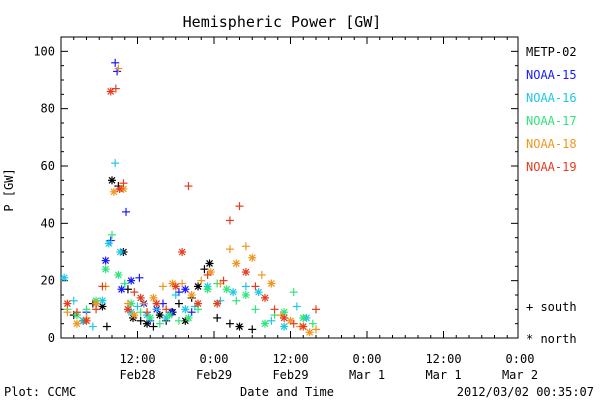 This screenshot has height=400, width=600. What do you see at coordinates (551, 98) in the screenshot?
I see `legend-entry: NOAA-16` at bounding box center [551, 98].